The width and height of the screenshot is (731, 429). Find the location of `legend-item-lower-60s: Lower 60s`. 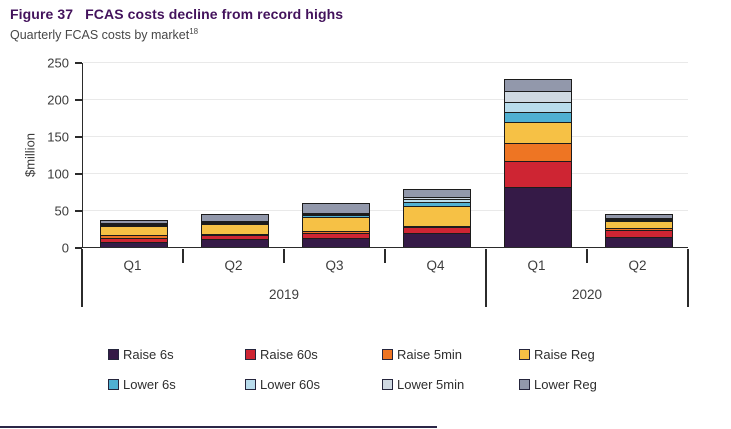

legend-item-lower-60s: Lower 60s is located at coordinates (313, 384).